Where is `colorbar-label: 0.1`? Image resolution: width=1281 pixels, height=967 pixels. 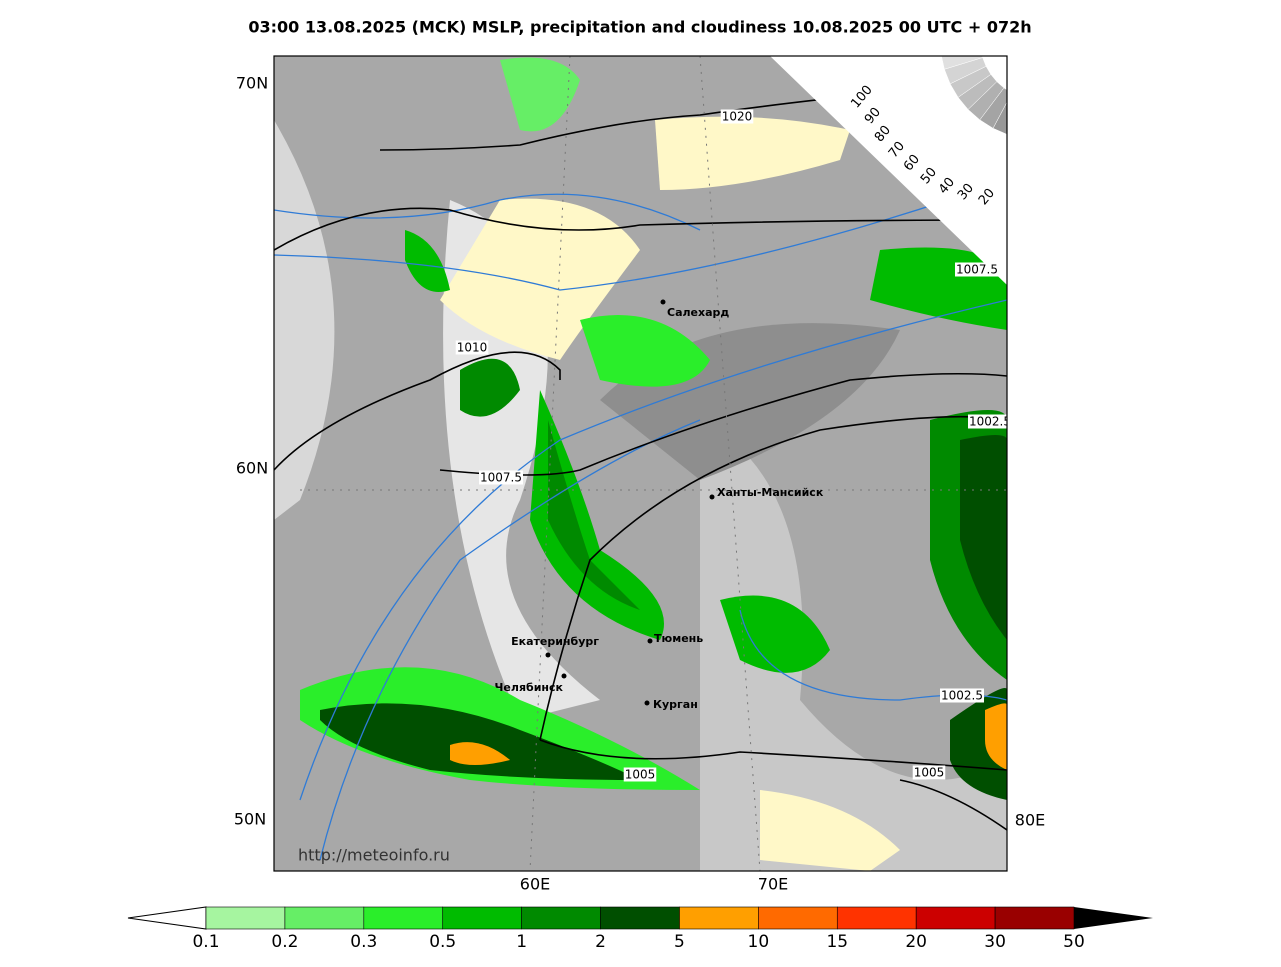 colorbar-label: 0.1 is located at coordinates (205, 942).